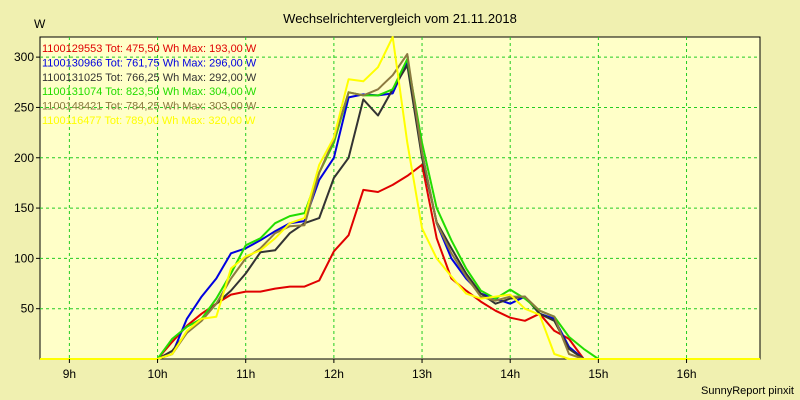 This screenshot has height=400, width=800. I want to click on legend-entry-1100131025: 1100131025 Tot: 766,25 Wh Max: 292,00 W, so click(149, 78).